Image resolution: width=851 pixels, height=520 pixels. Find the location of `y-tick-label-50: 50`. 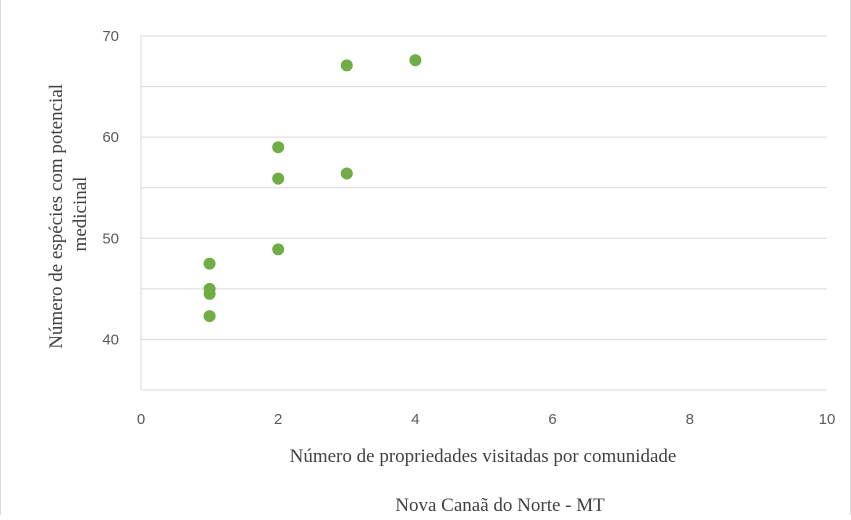

y-tick-label-50: 50 is located at coordinates (110, 238).